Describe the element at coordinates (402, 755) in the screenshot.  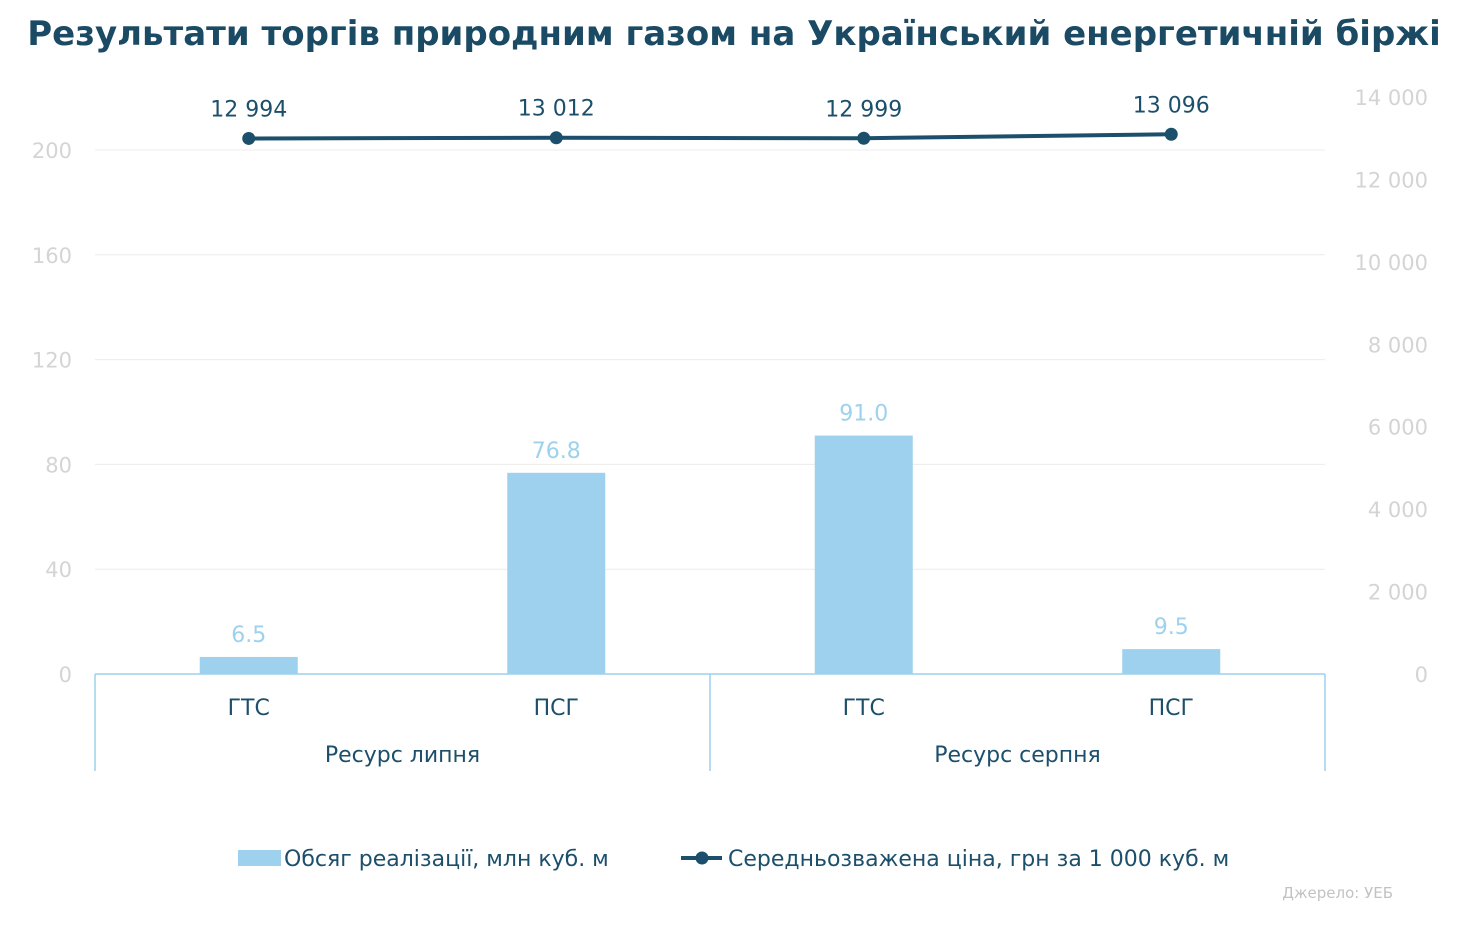
I see `group-label: Ресурс липня` at that location.